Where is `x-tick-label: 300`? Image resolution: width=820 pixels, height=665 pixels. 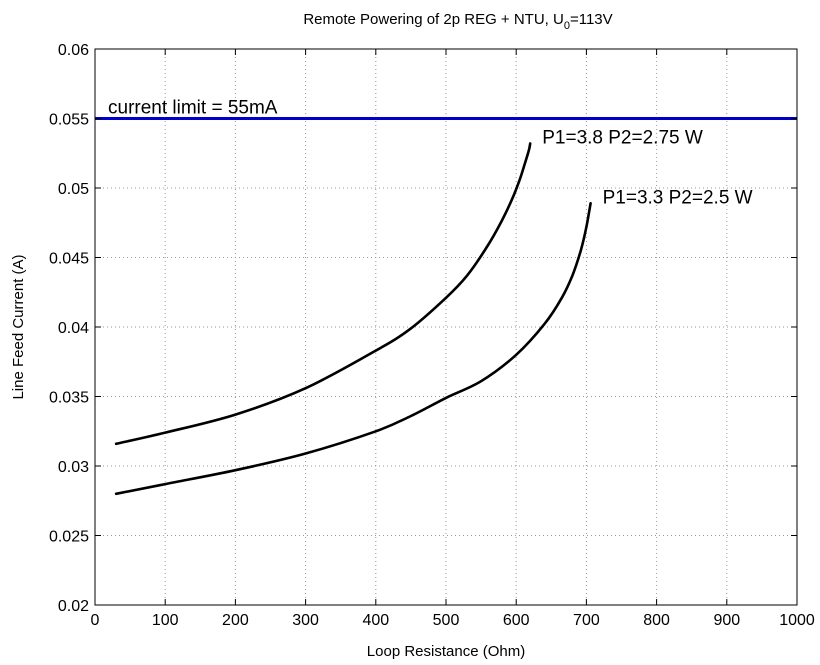 x-tick-label: 300 is located at coordinates (305, 620).